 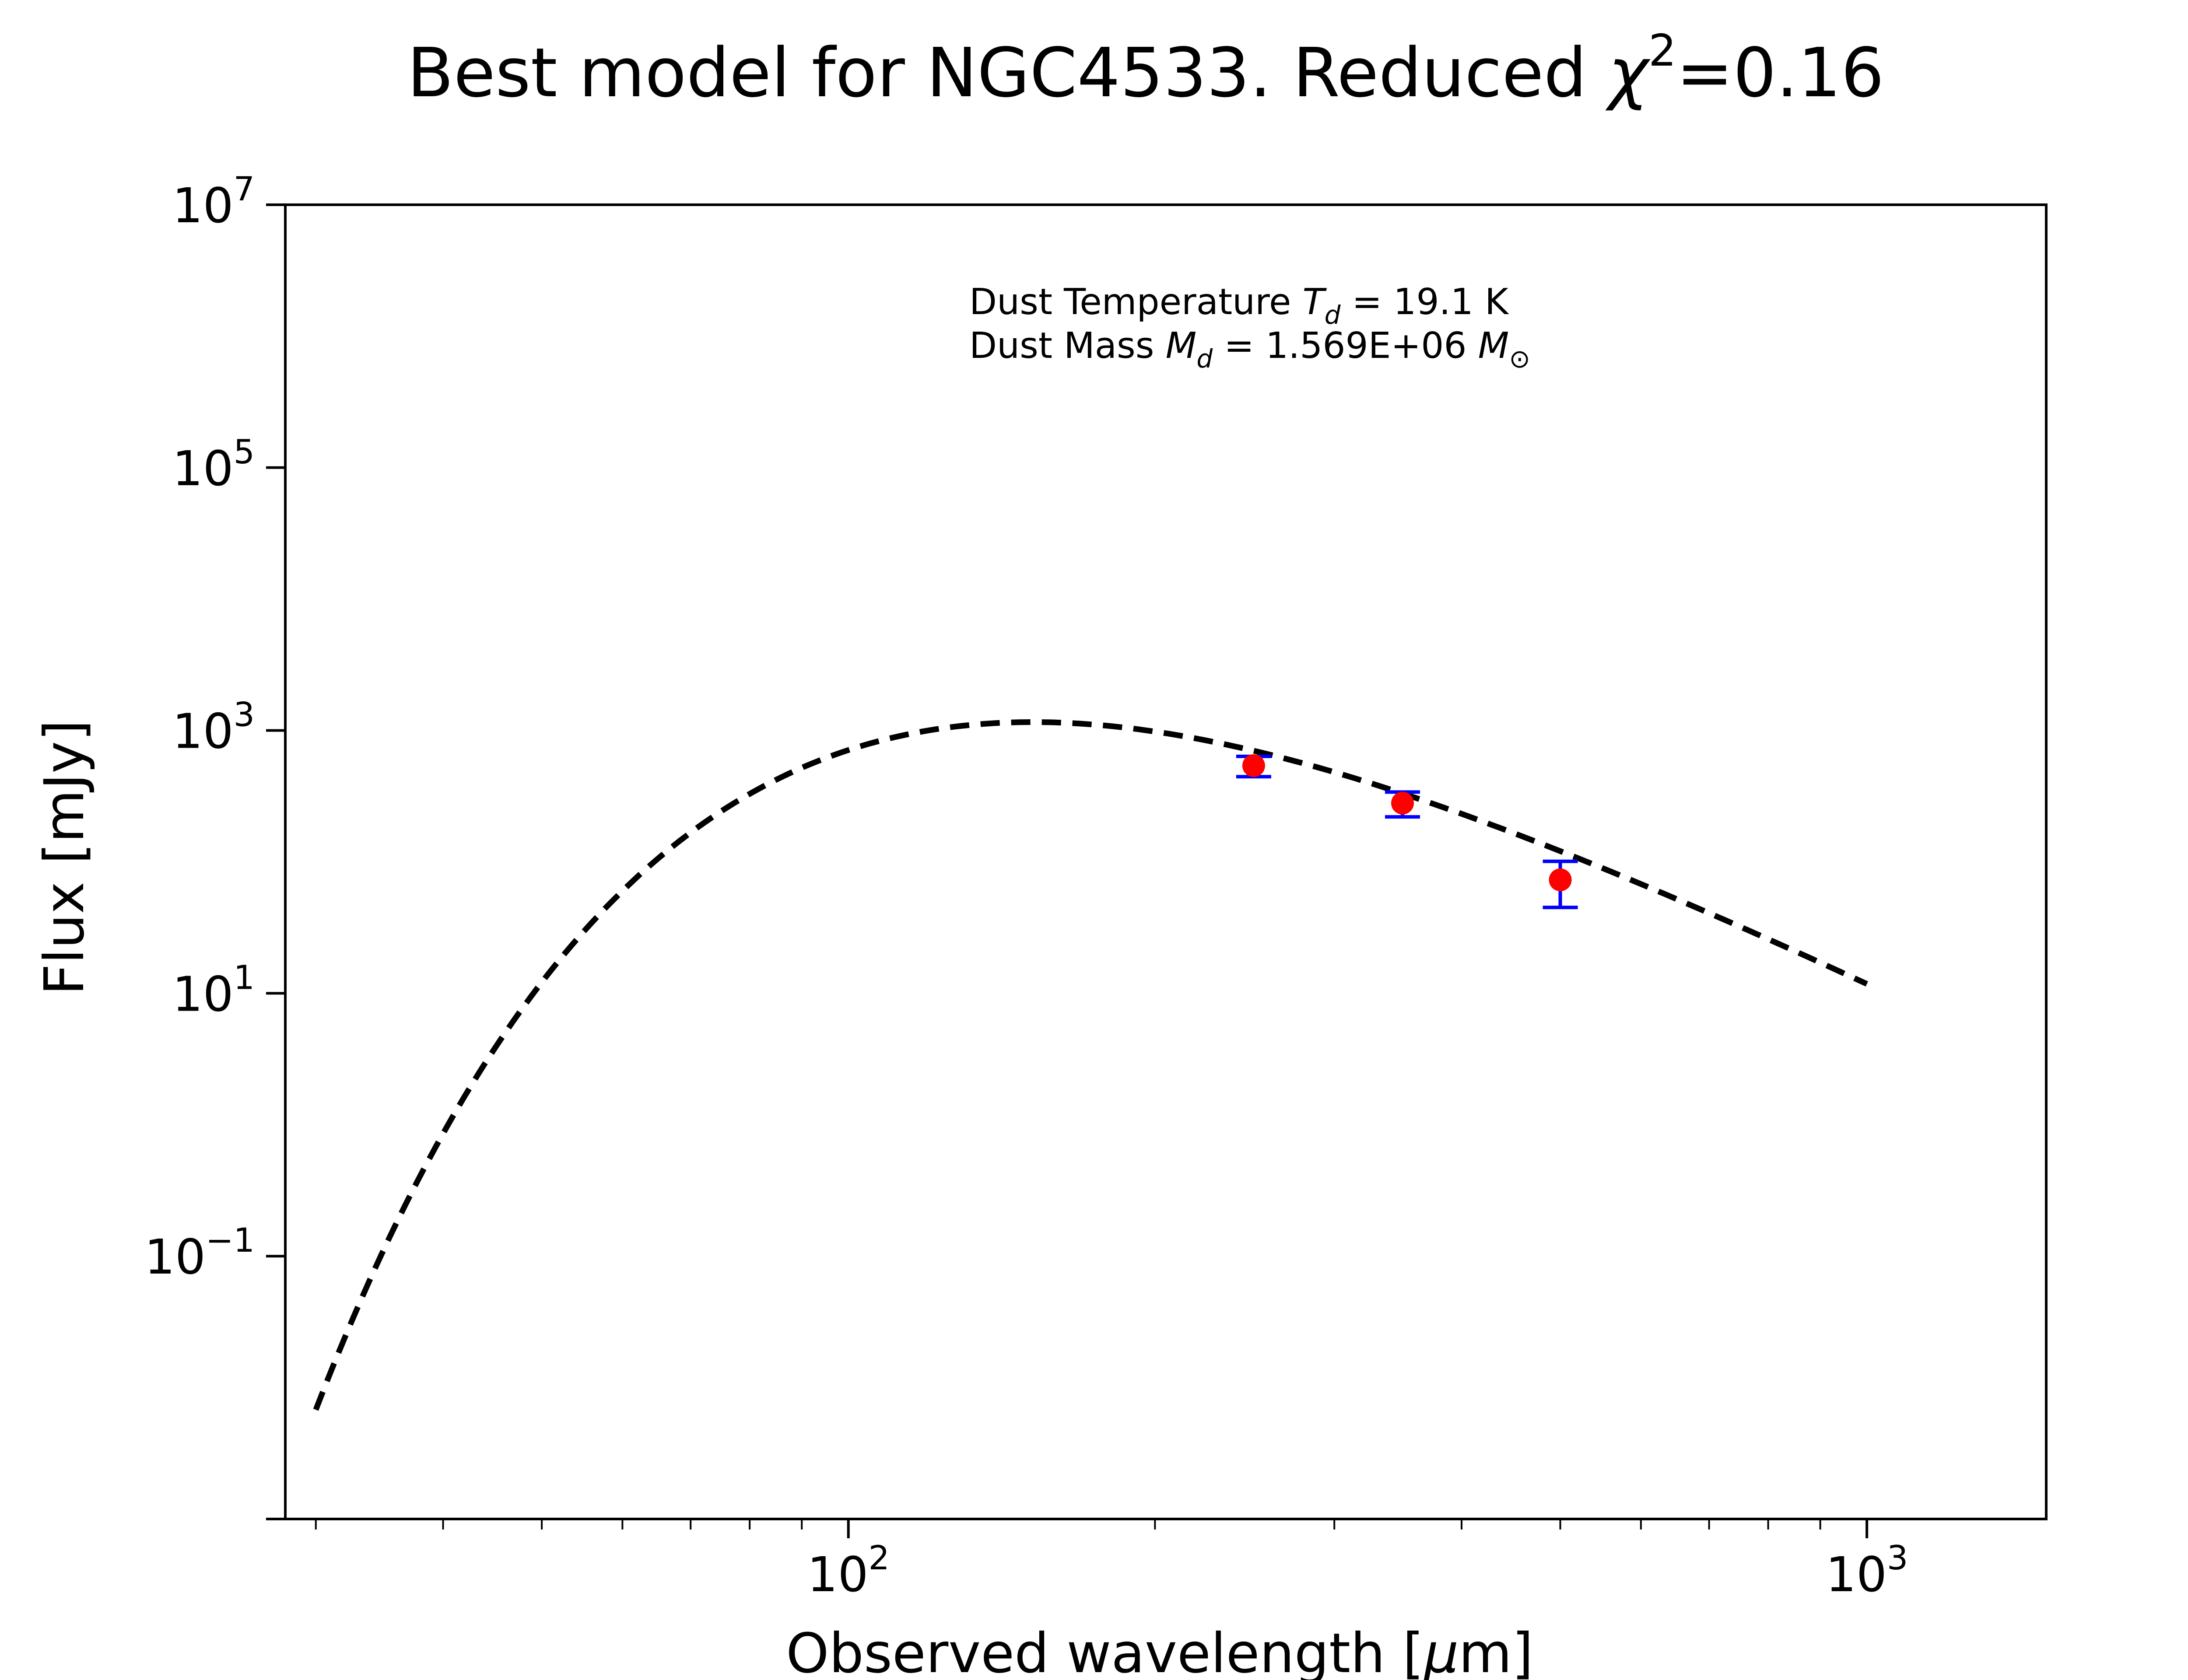 What do you see at coordinates (214, 990) in the screenshot?
I see `y-tick-label: 10¹` at bounding box center [214, 990].